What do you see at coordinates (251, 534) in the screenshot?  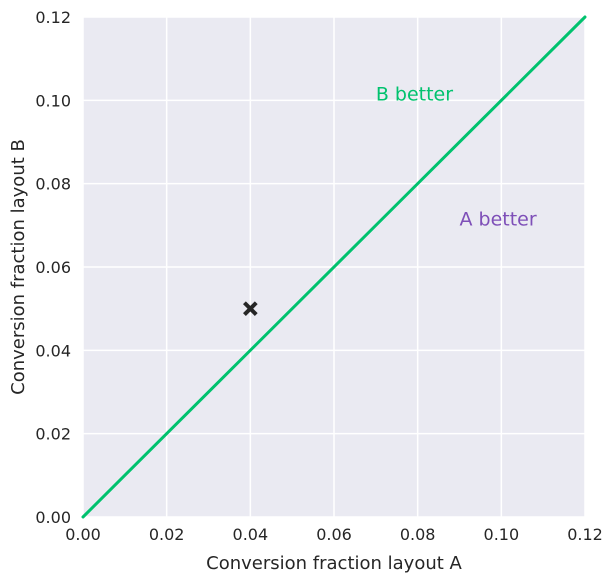 I see `x-tick-label: 0.04` at bounding box center [251, 534].